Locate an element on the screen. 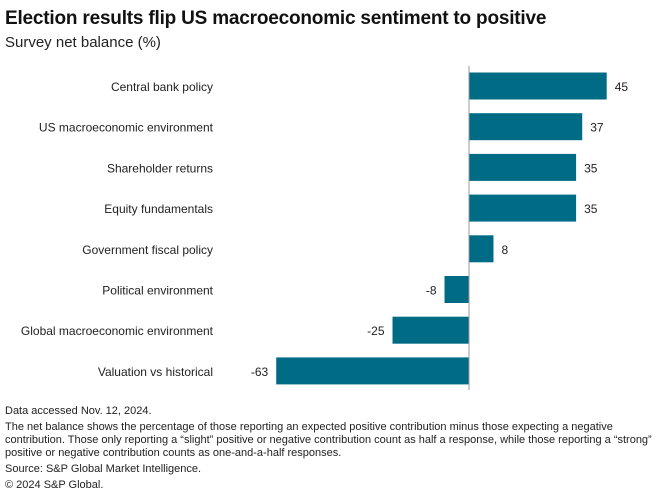 Image resolution: width=660 pixels, height=501 pixels. value-label: -63 is located at coordinates (260, 372).